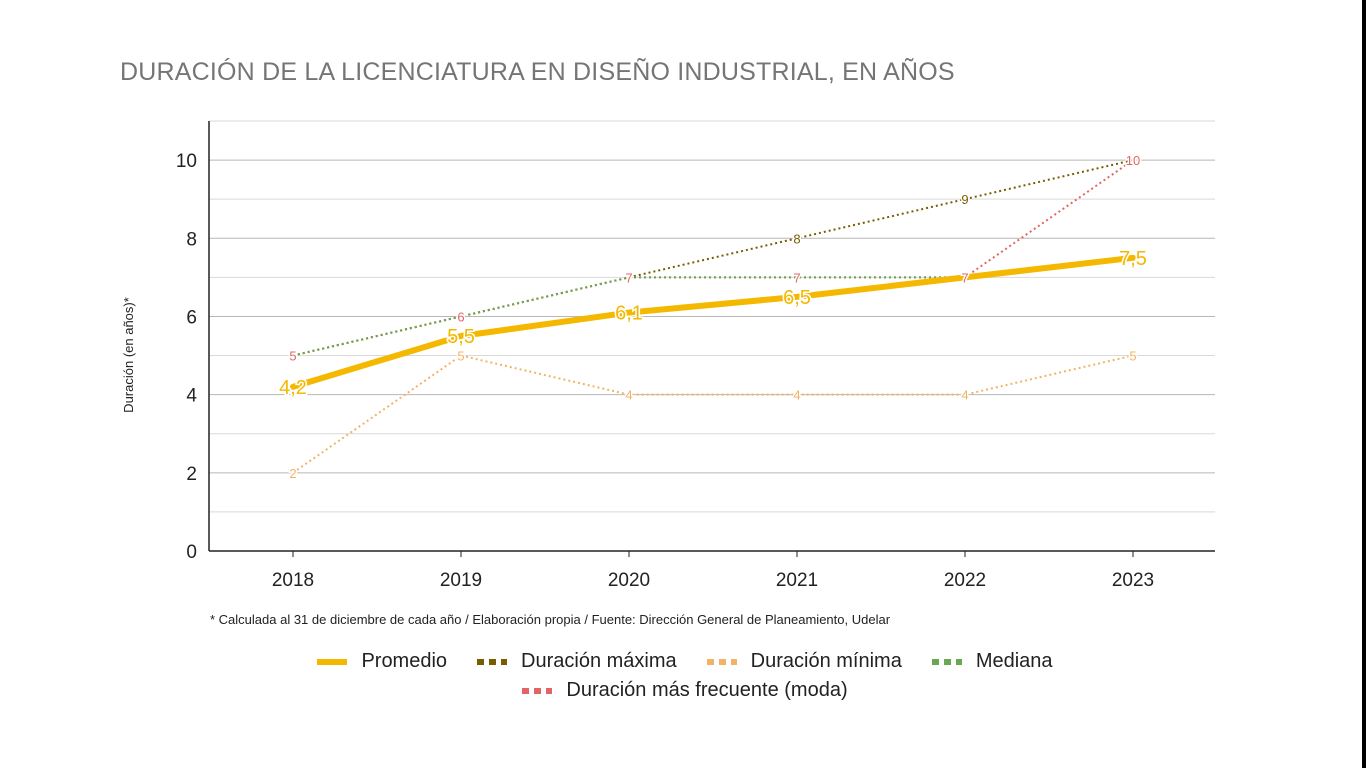  Describe the element at coordinates (629, 314) in the screenshot. I see `data-label: 6,1` at that location.